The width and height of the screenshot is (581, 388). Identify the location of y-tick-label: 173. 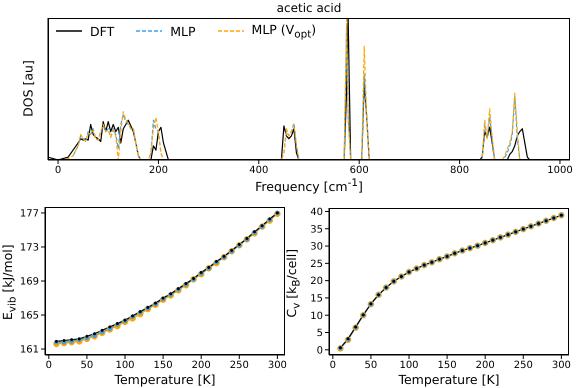
(29, 248).